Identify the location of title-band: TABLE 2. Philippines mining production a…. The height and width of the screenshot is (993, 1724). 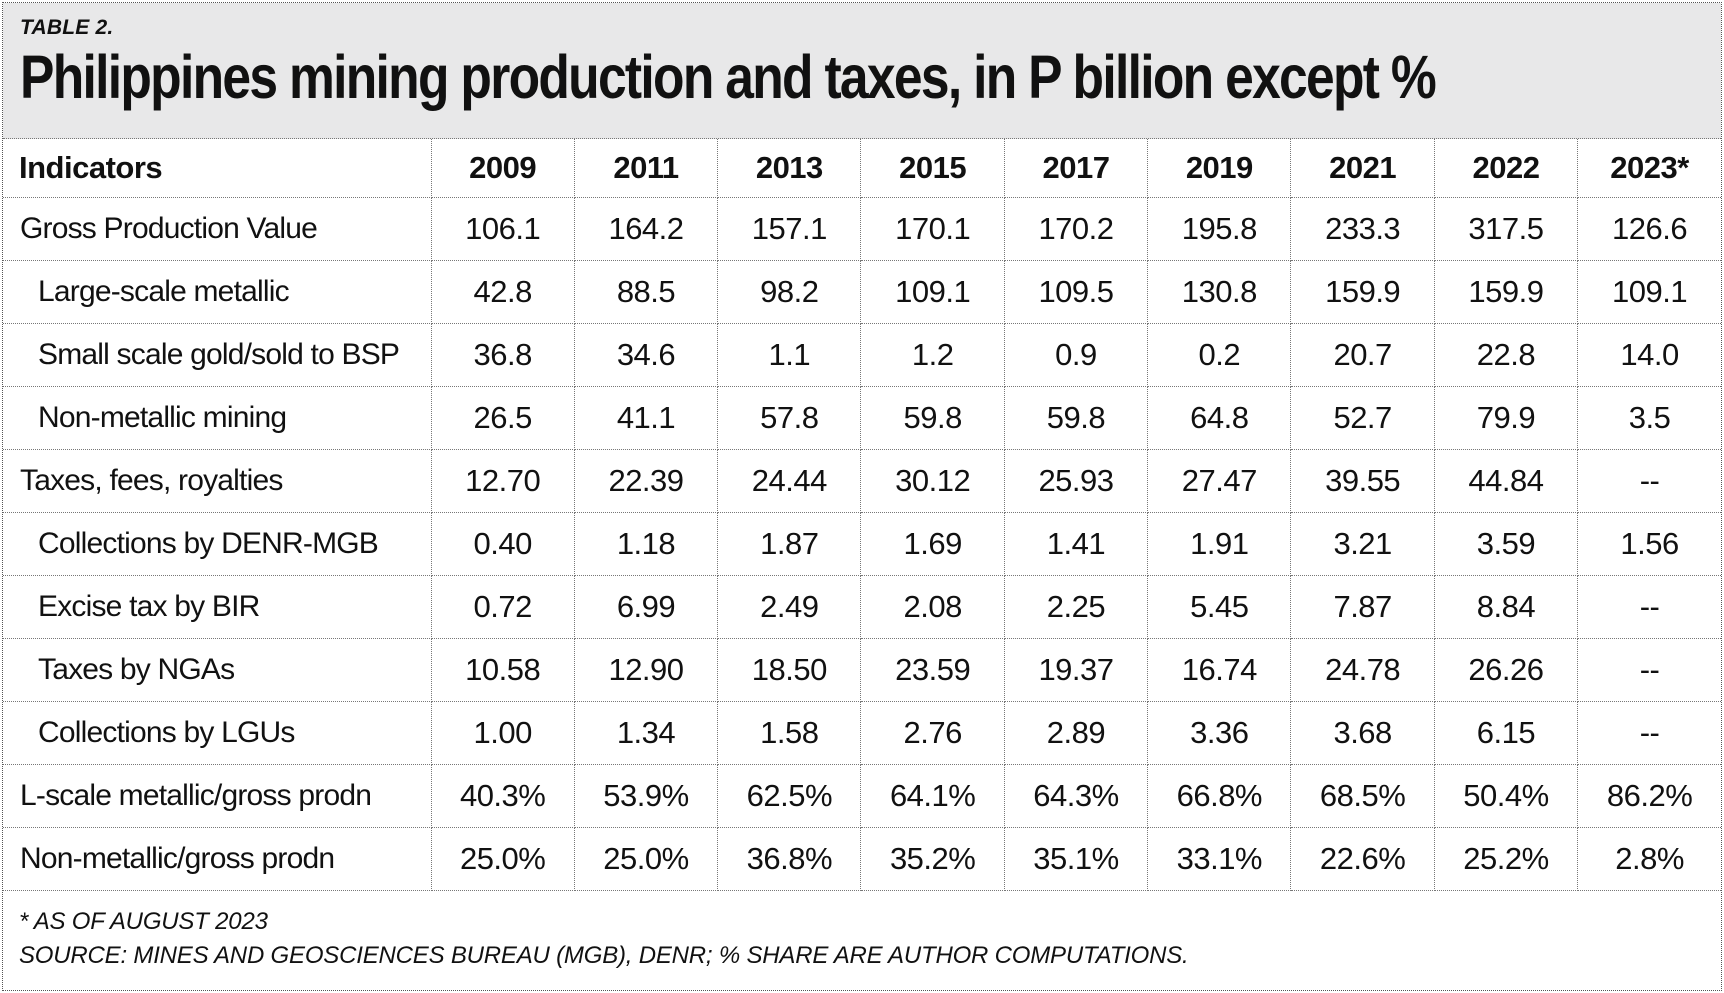
(862, 71).